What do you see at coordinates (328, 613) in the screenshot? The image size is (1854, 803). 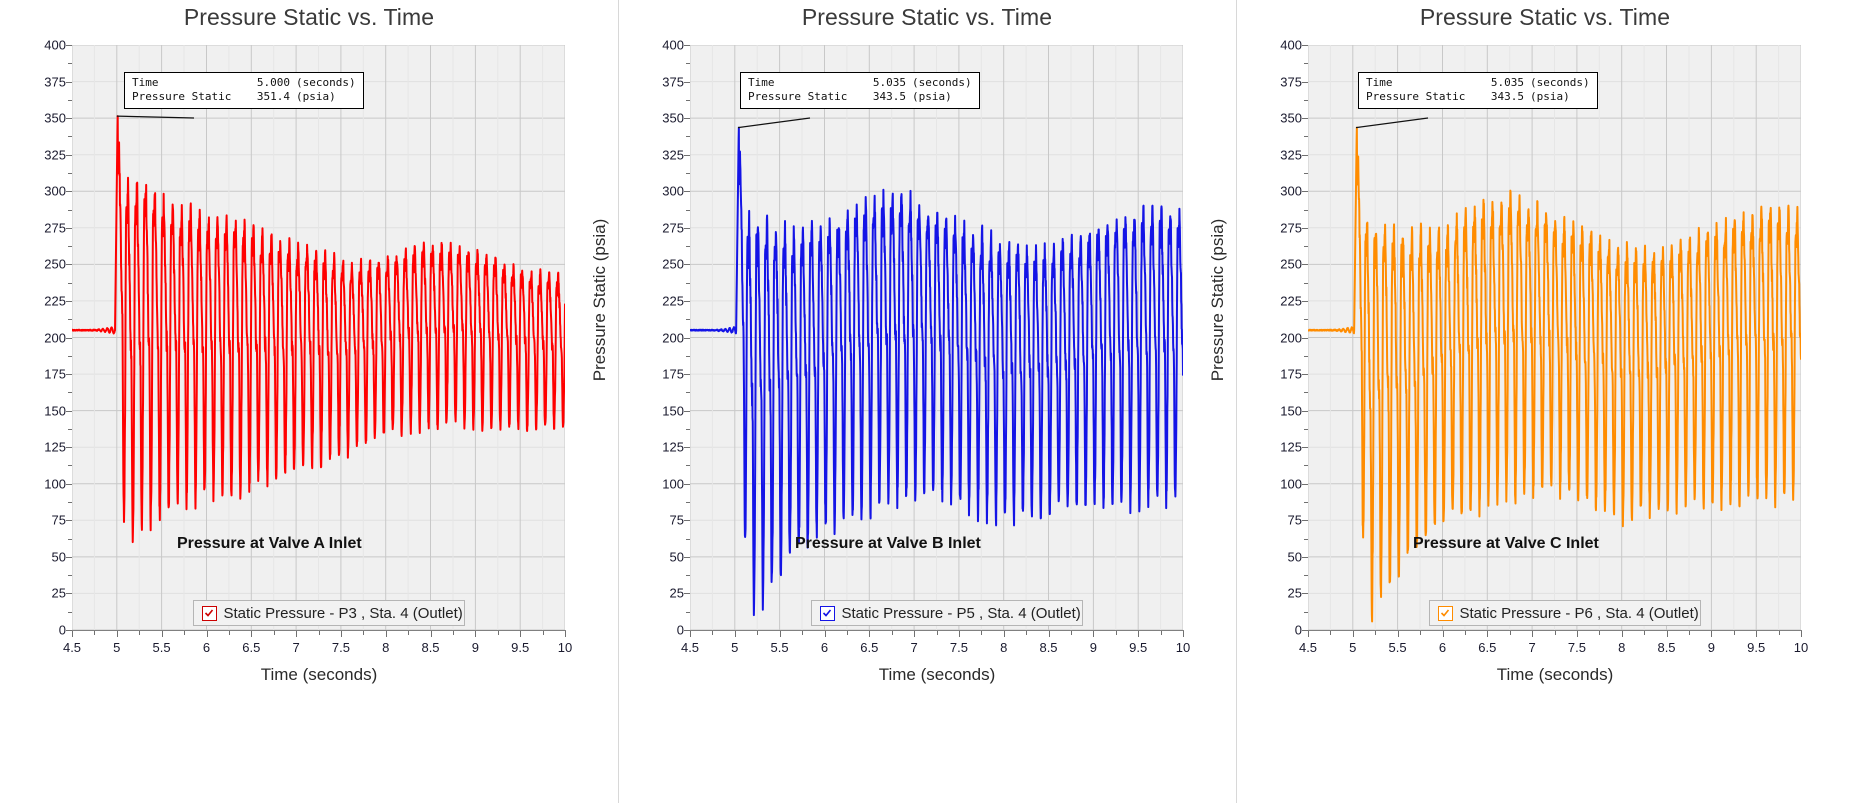 I see `legend: Static Pressure - P3 , Sta. 4 (Outlet)` at bounding box center [328, 613].